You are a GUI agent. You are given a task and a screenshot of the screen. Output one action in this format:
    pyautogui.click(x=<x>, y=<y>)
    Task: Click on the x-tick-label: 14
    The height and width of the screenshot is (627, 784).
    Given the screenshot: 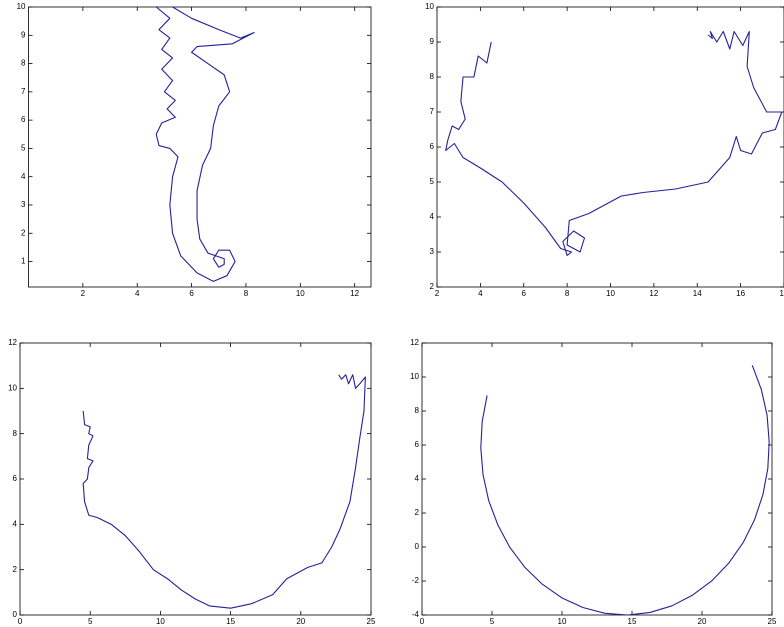 What is the action you would take?
    pyautogui.click(x=697, y=293)
    